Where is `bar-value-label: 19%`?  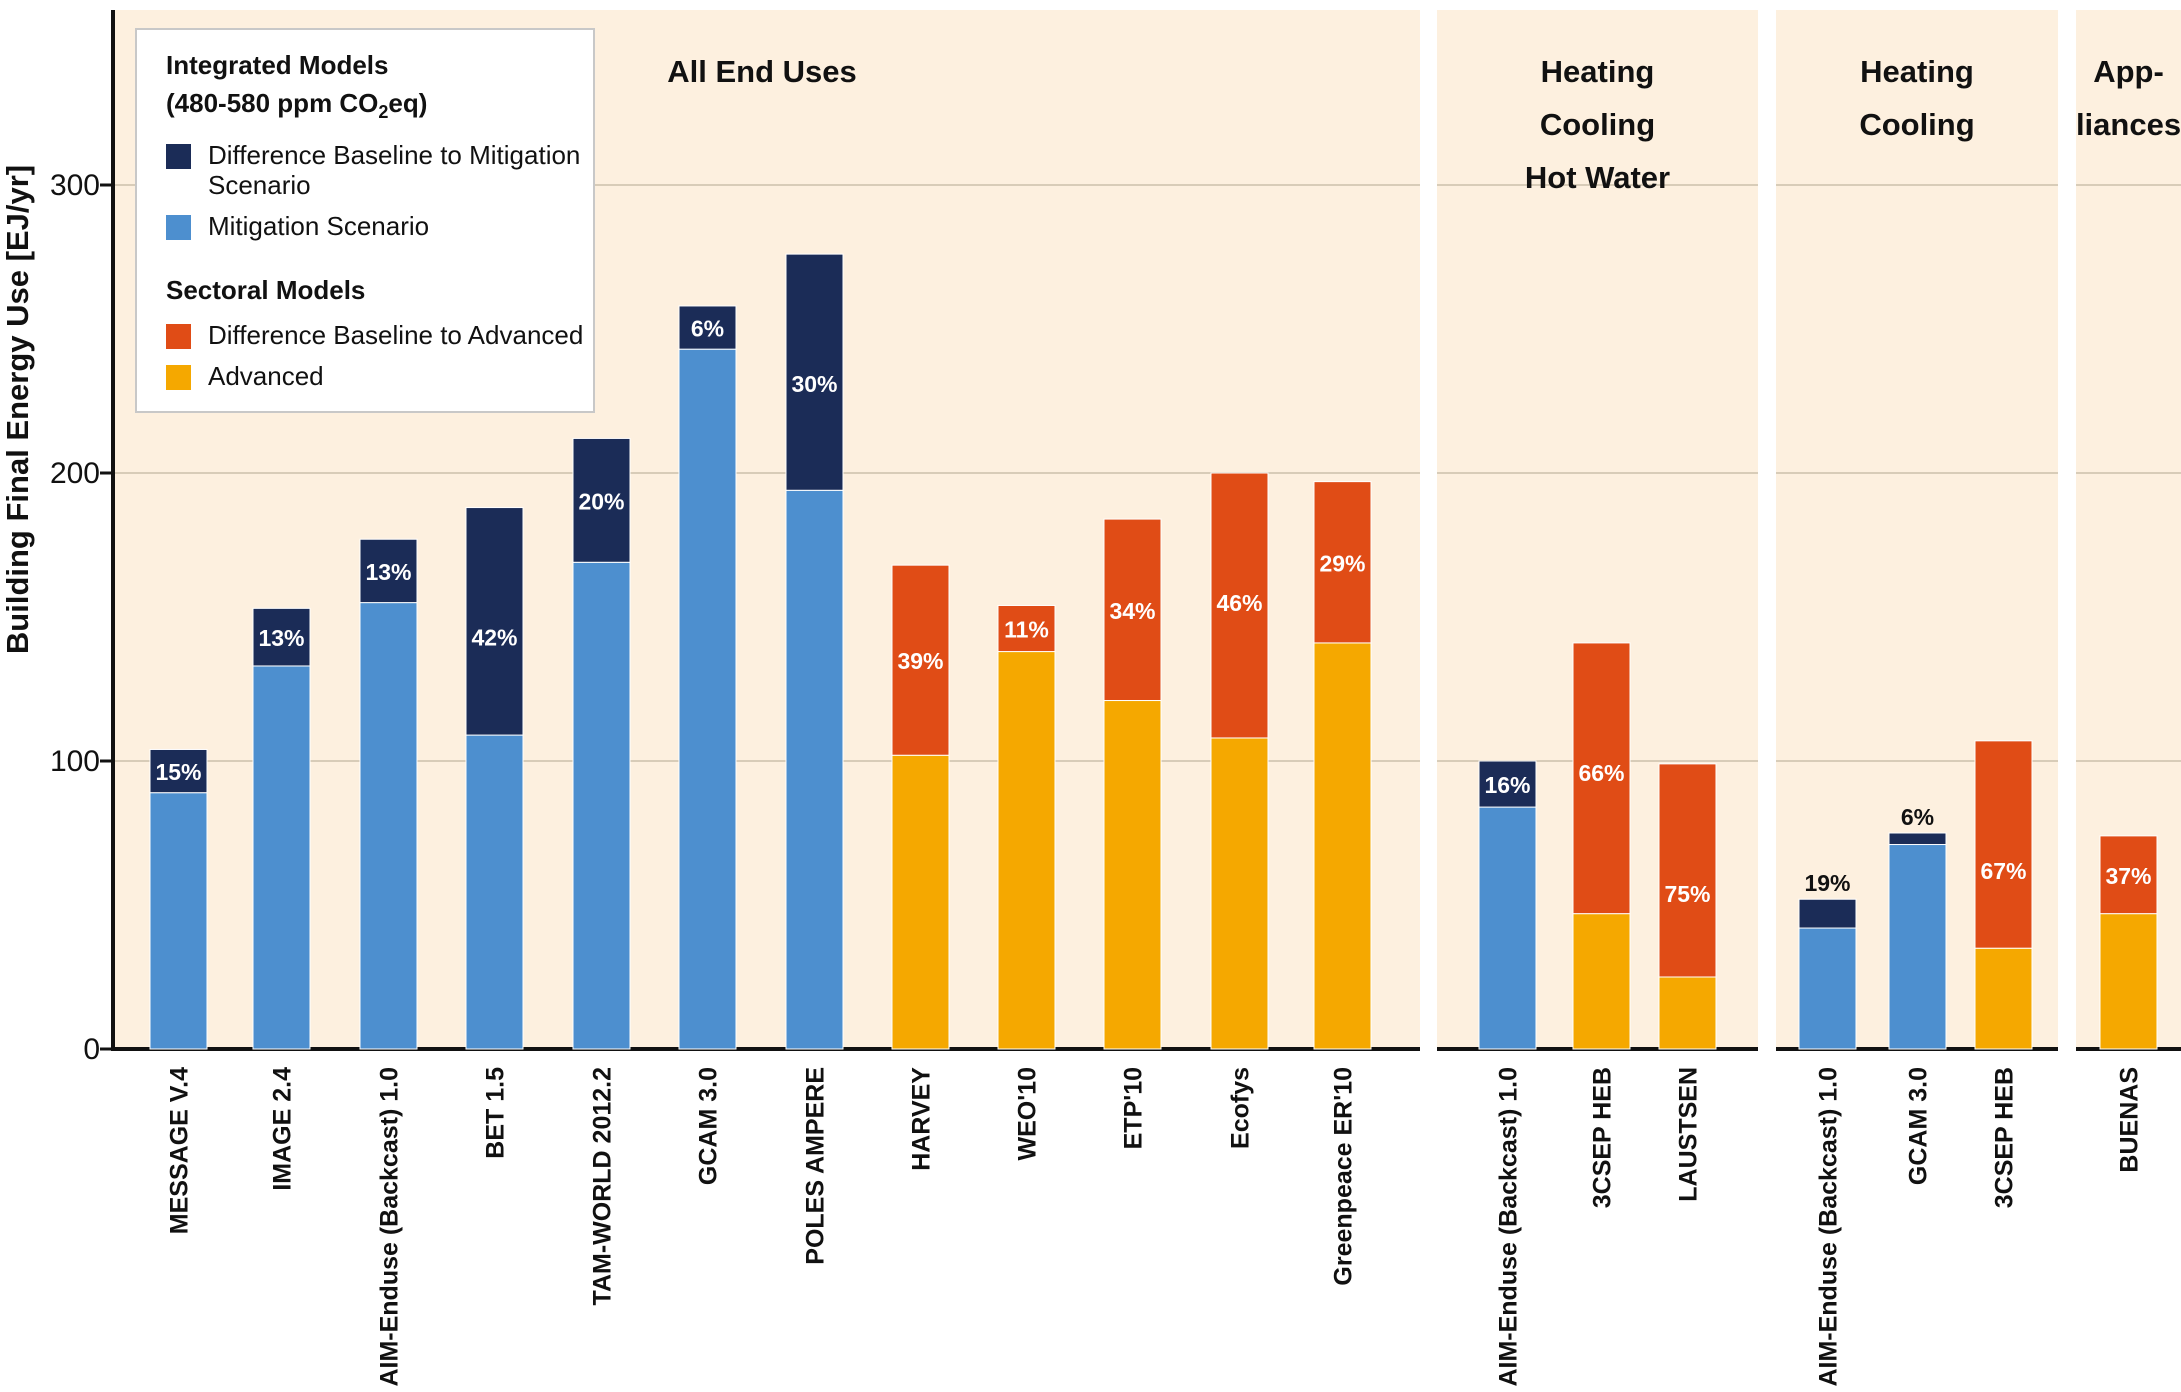 bar-value-label: 19% is located at coordinates (1827, 883).